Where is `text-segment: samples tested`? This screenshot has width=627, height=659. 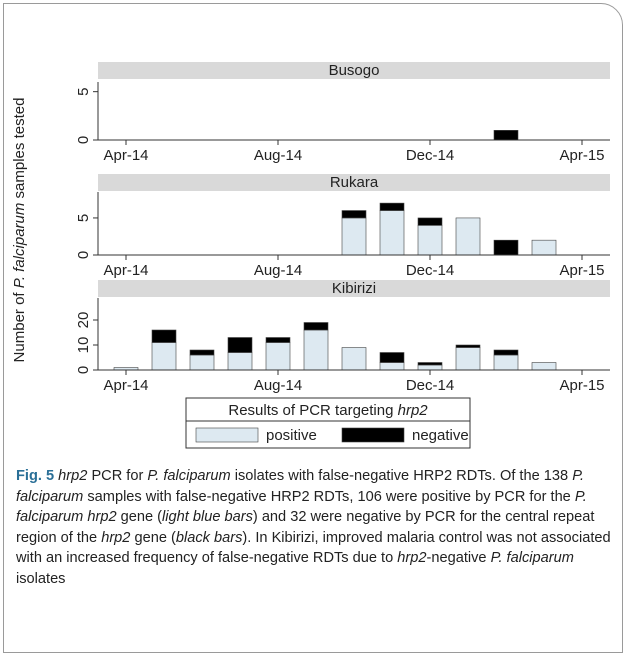 text-segment: samples tested is located at coordinates (19, 150).